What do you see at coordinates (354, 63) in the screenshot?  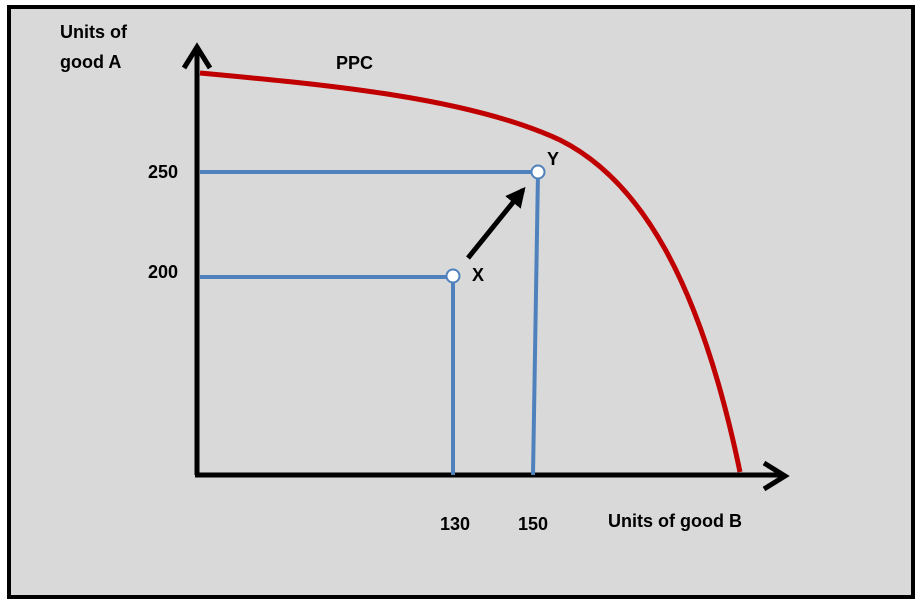 I see `curve-label: PPC` at bounding box center [354, 63].